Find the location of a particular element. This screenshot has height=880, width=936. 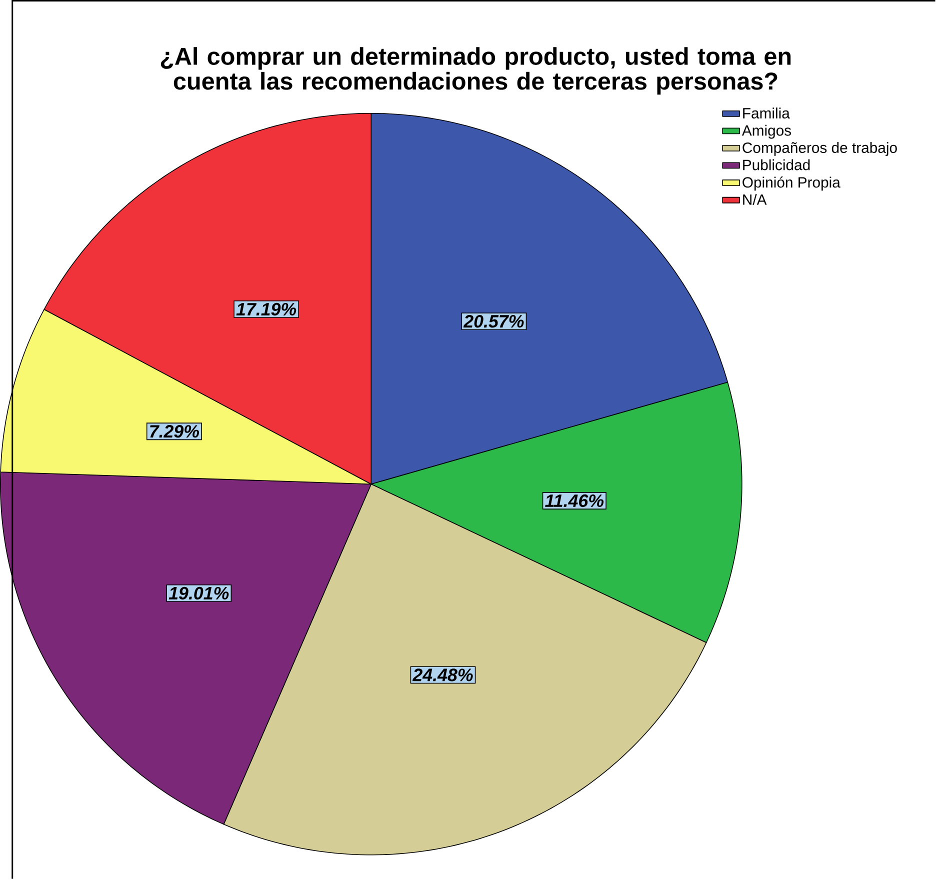

legend-label: N/A is located at coordinates (755, 200).